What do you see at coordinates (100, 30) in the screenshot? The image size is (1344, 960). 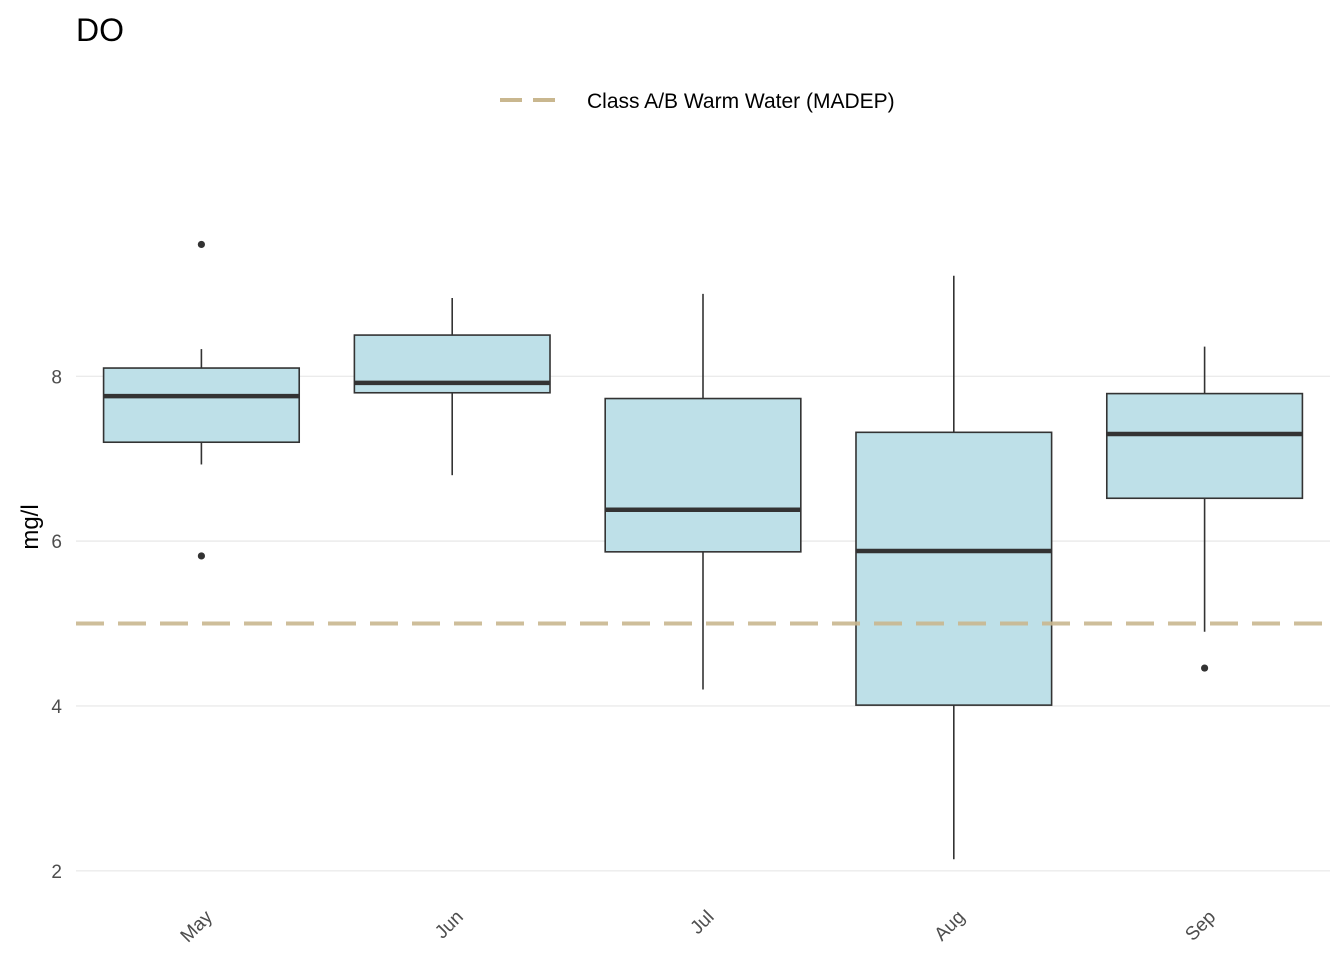 I see `chart-title: DO` at bounding box center [100, 30].